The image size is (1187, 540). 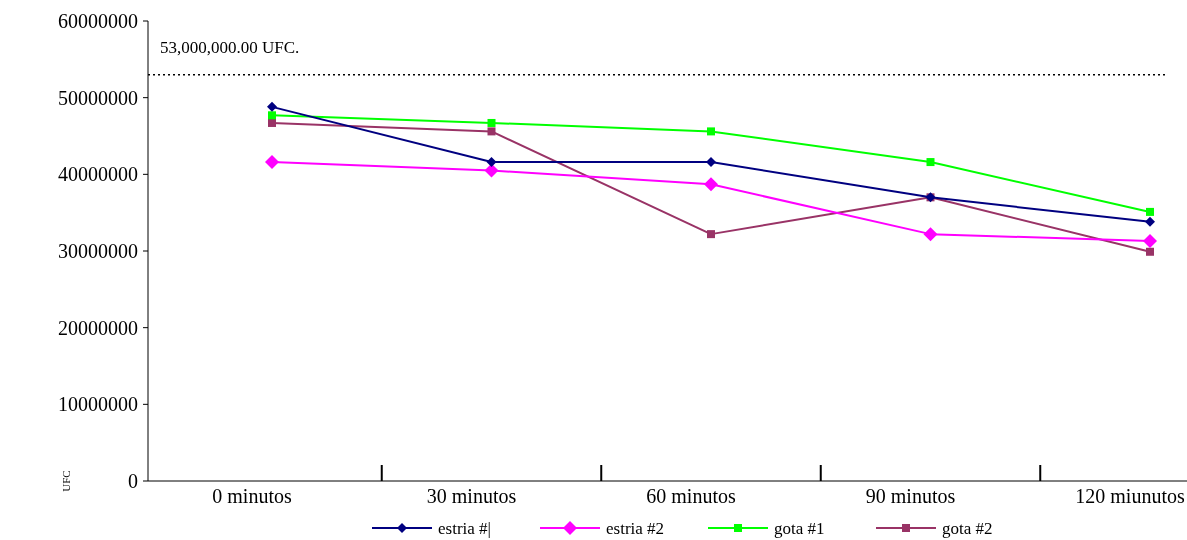 What do you see at coordinates (967, 528) in the screenshot?
I see `legend-label: gota #2` at bounding box center [967, 528].